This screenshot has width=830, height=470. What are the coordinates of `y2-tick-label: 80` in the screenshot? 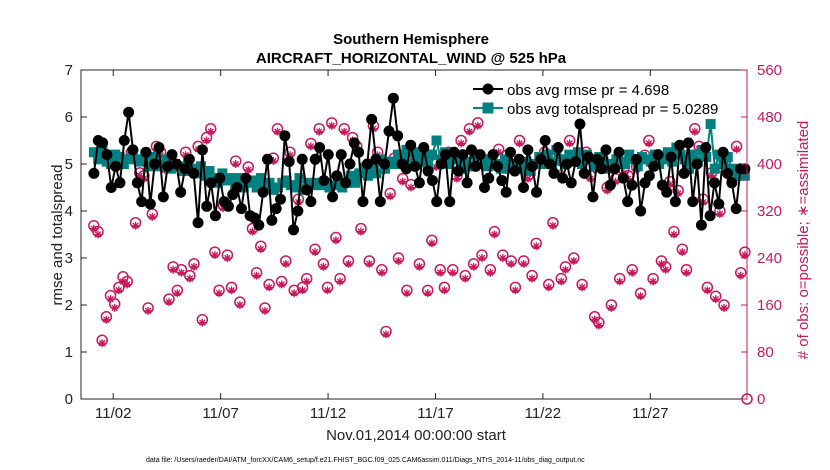 It's located at (765, 352).